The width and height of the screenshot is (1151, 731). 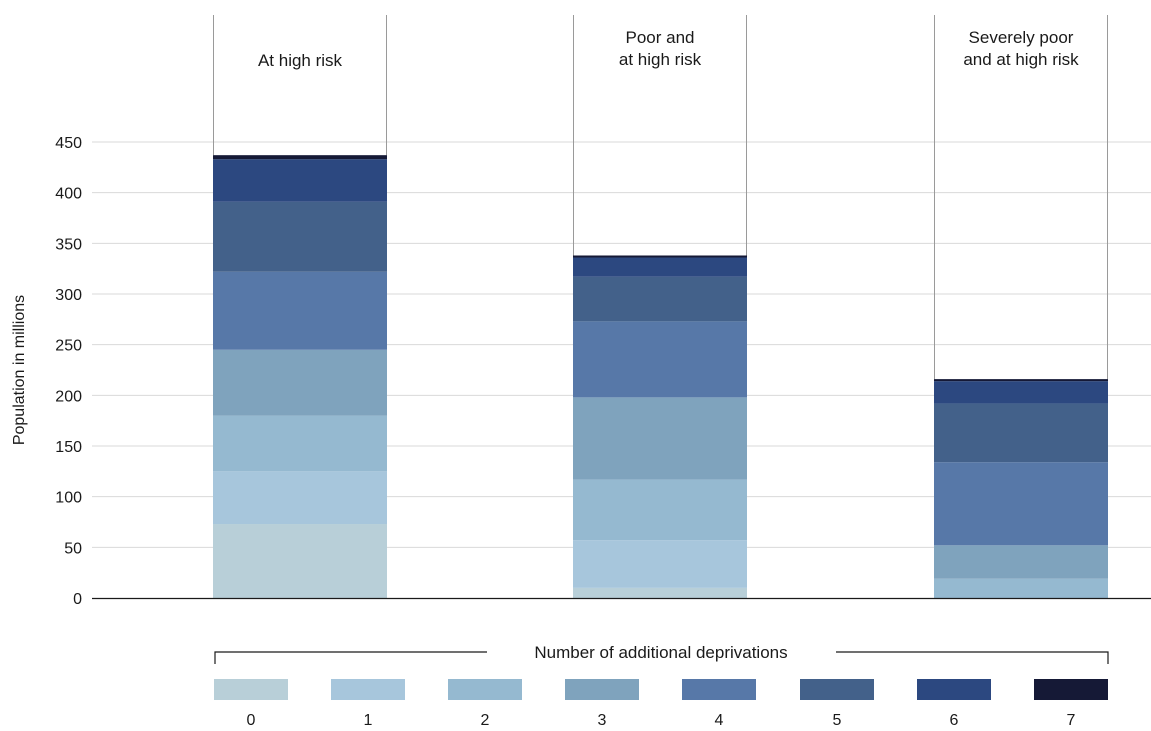 I want to click on y-tick-label: 450, so click(x=68, y=143).